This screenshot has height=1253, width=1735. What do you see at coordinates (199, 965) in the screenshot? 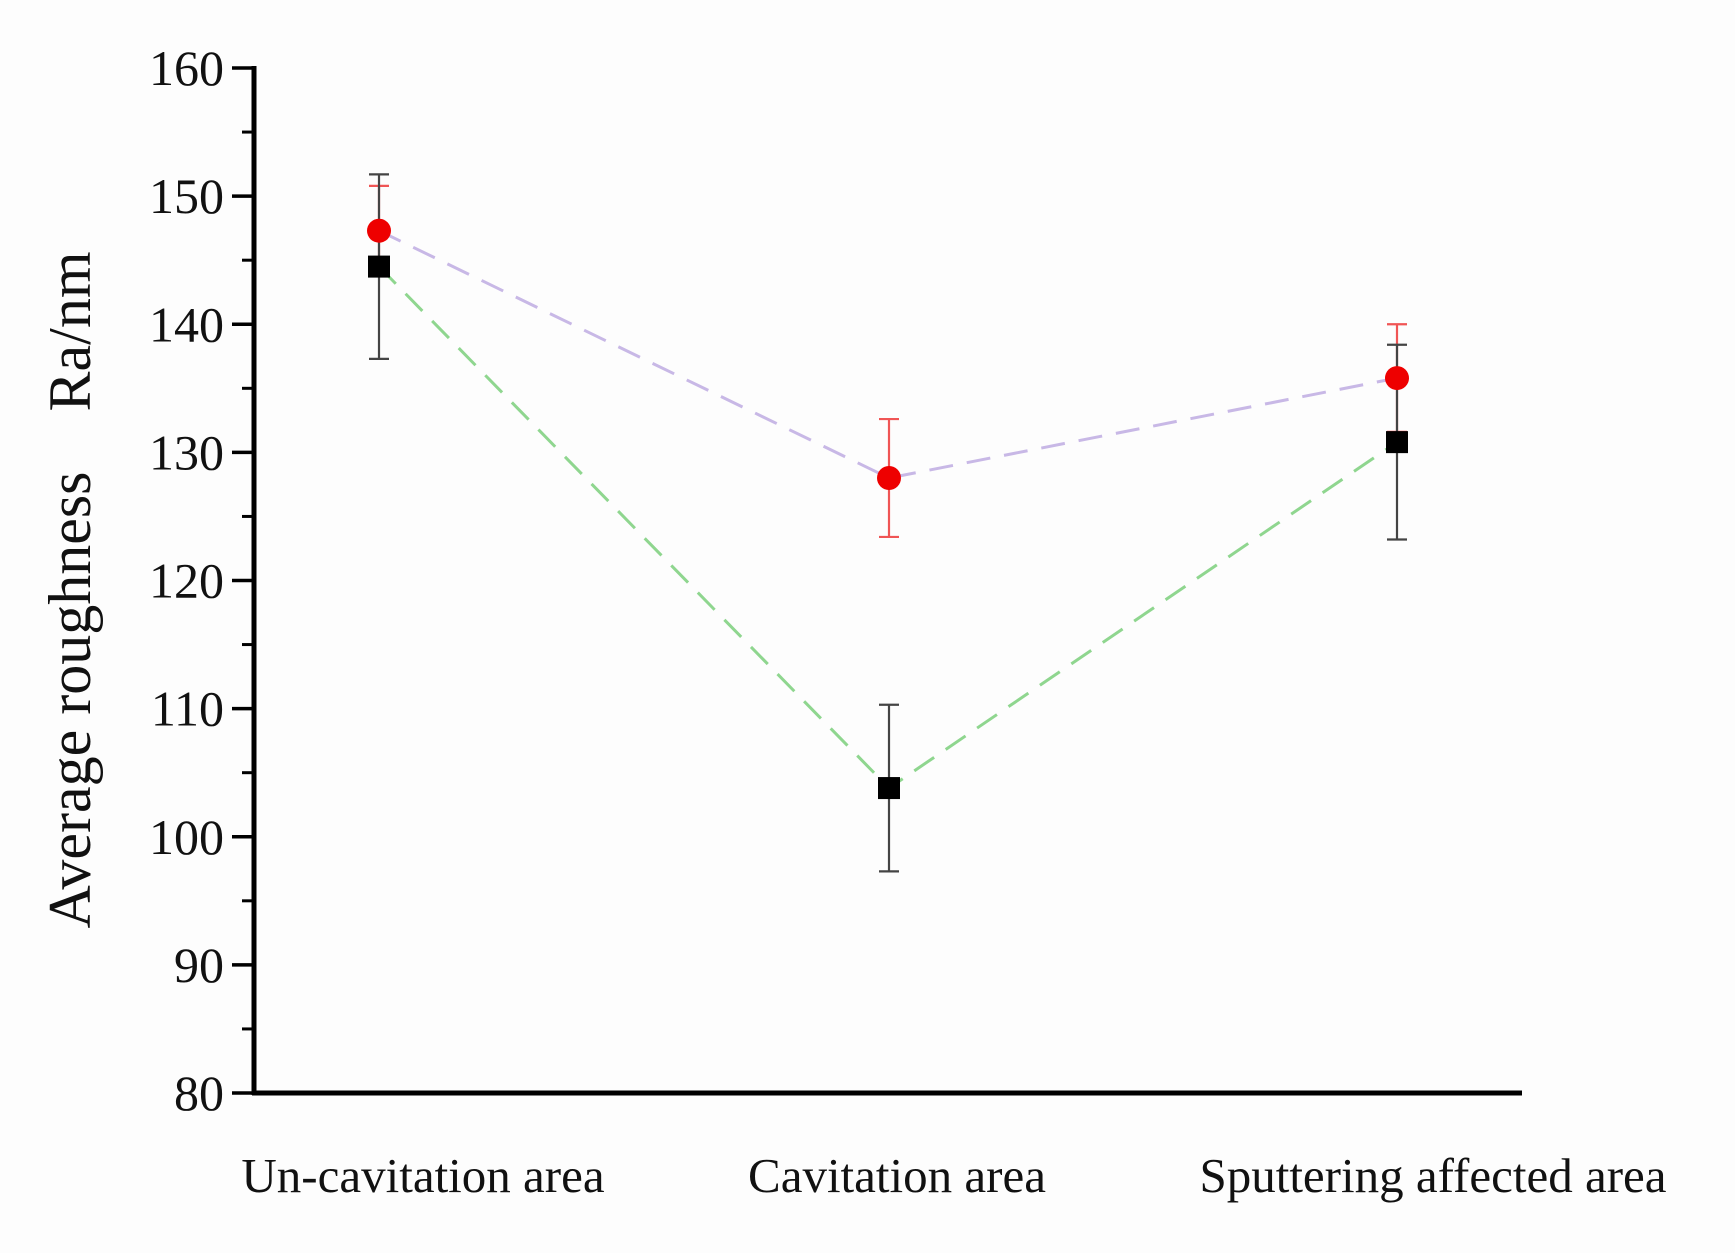
I see `y-tick-label: 90` at bounding box center [199, 965].